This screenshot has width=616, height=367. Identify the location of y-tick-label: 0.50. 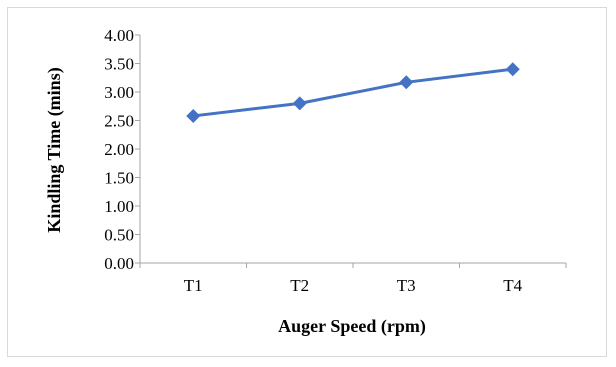
(119, 235).